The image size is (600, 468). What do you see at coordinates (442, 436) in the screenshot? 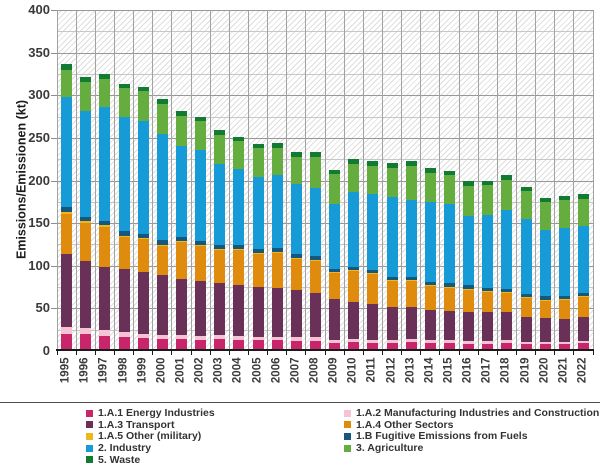
I see `legend-label: 1.B Fugitive Emissions from Fuels` at bounding box center [442, 436].